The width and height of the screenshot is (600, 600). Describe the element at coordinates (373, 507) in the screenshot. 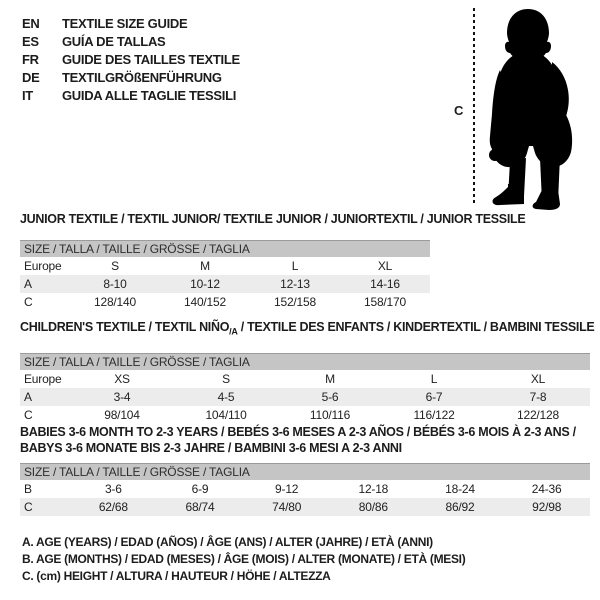

I see `size-cell: 80/86` at that location.